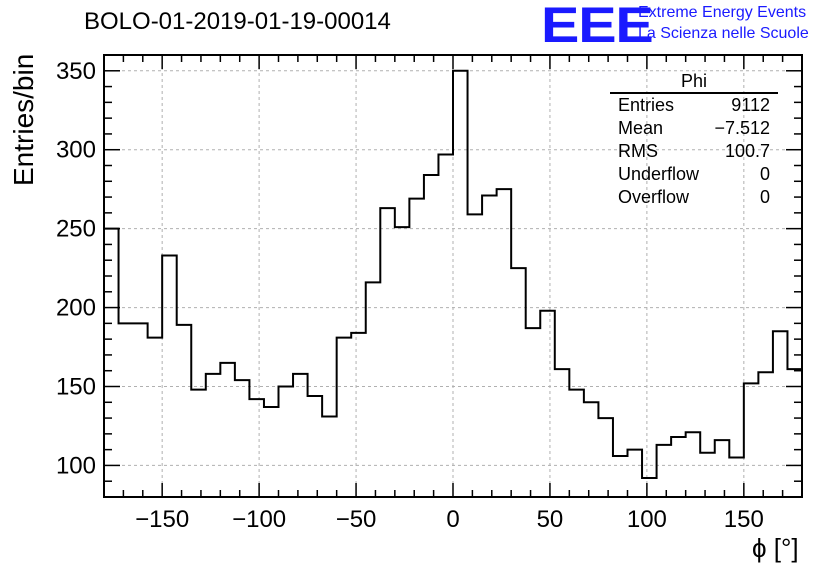  What do you see at coordinates (76, 308) in the screenshot?
I see `y-tick-label: 200` at bounding box center [76, 308].